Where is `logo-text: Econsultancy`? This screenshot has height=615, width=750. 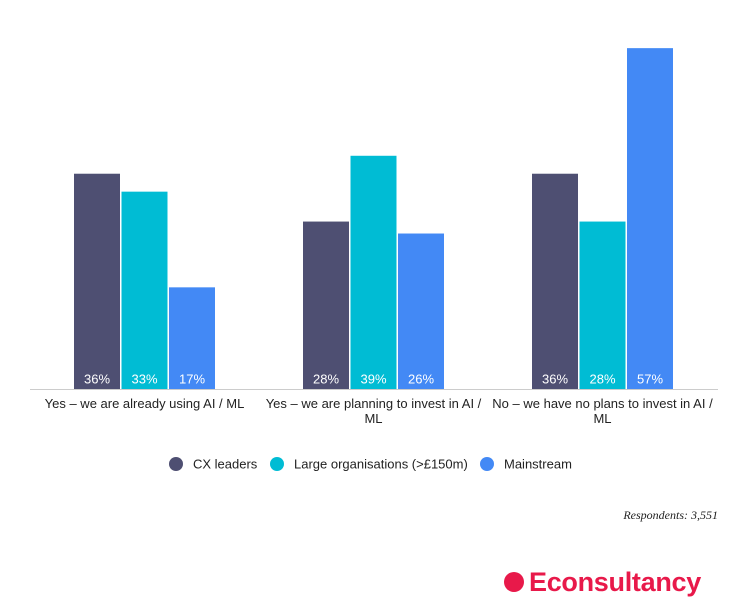
logo-text: Econsultancy is located at coordinates (615, 581).